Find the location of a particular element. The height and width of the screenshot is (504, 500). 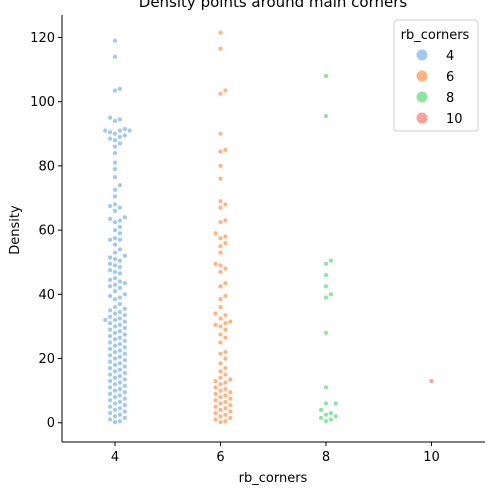

y-tick-label: 80 is located at coordinates (46, 166).